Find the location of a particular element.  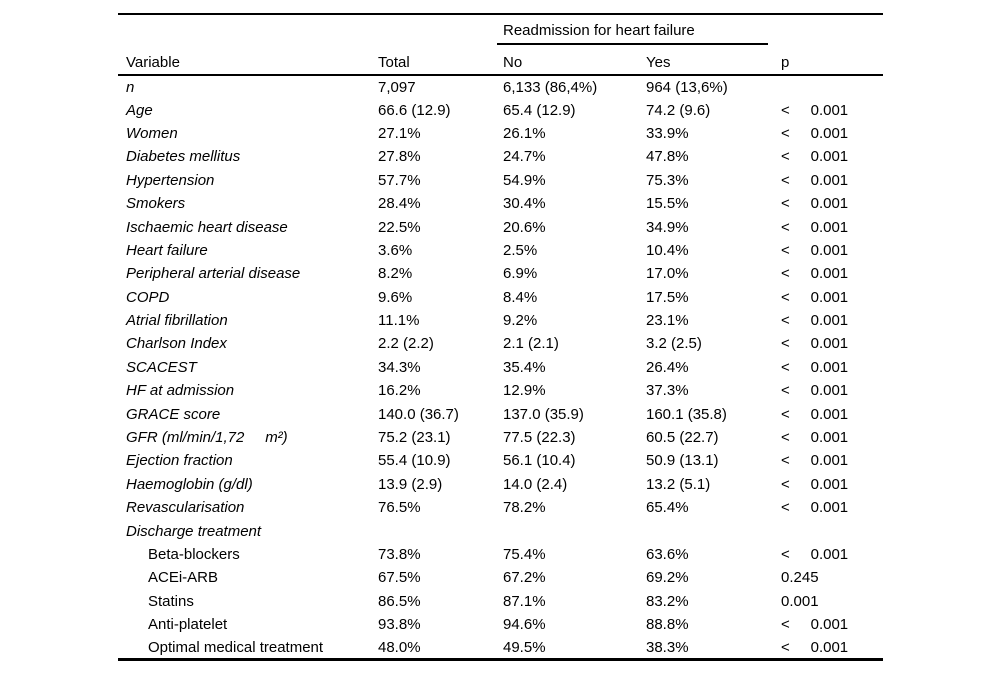

cell-variable: COPD is located at coordinates (148, 297).